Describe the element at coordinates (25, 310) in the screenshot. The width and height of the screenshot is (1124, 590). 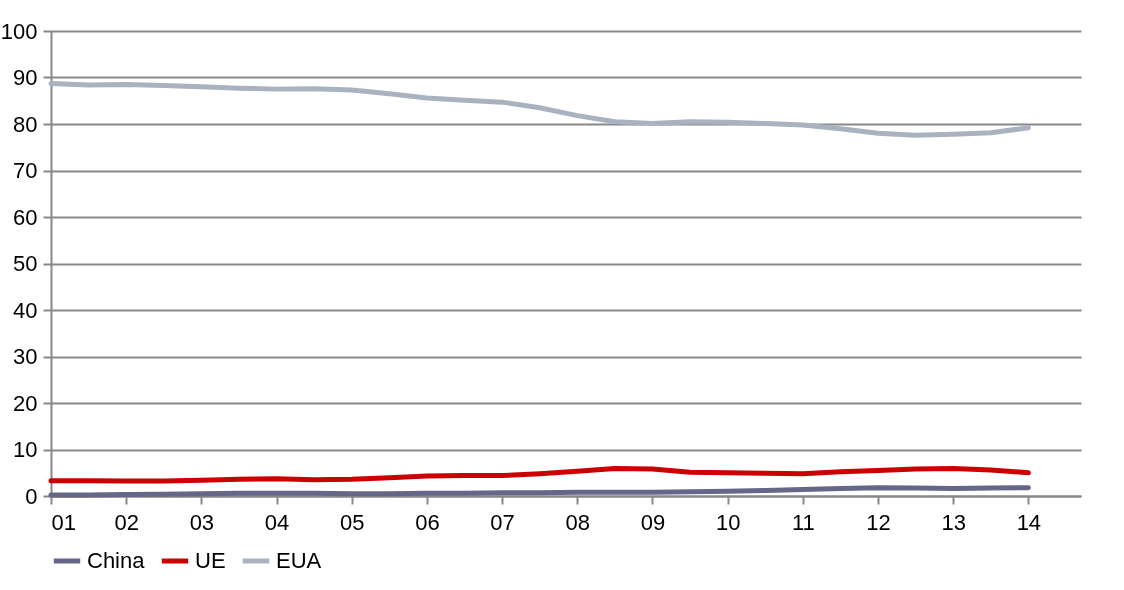
I see `y-tick-label: 40` at that location.